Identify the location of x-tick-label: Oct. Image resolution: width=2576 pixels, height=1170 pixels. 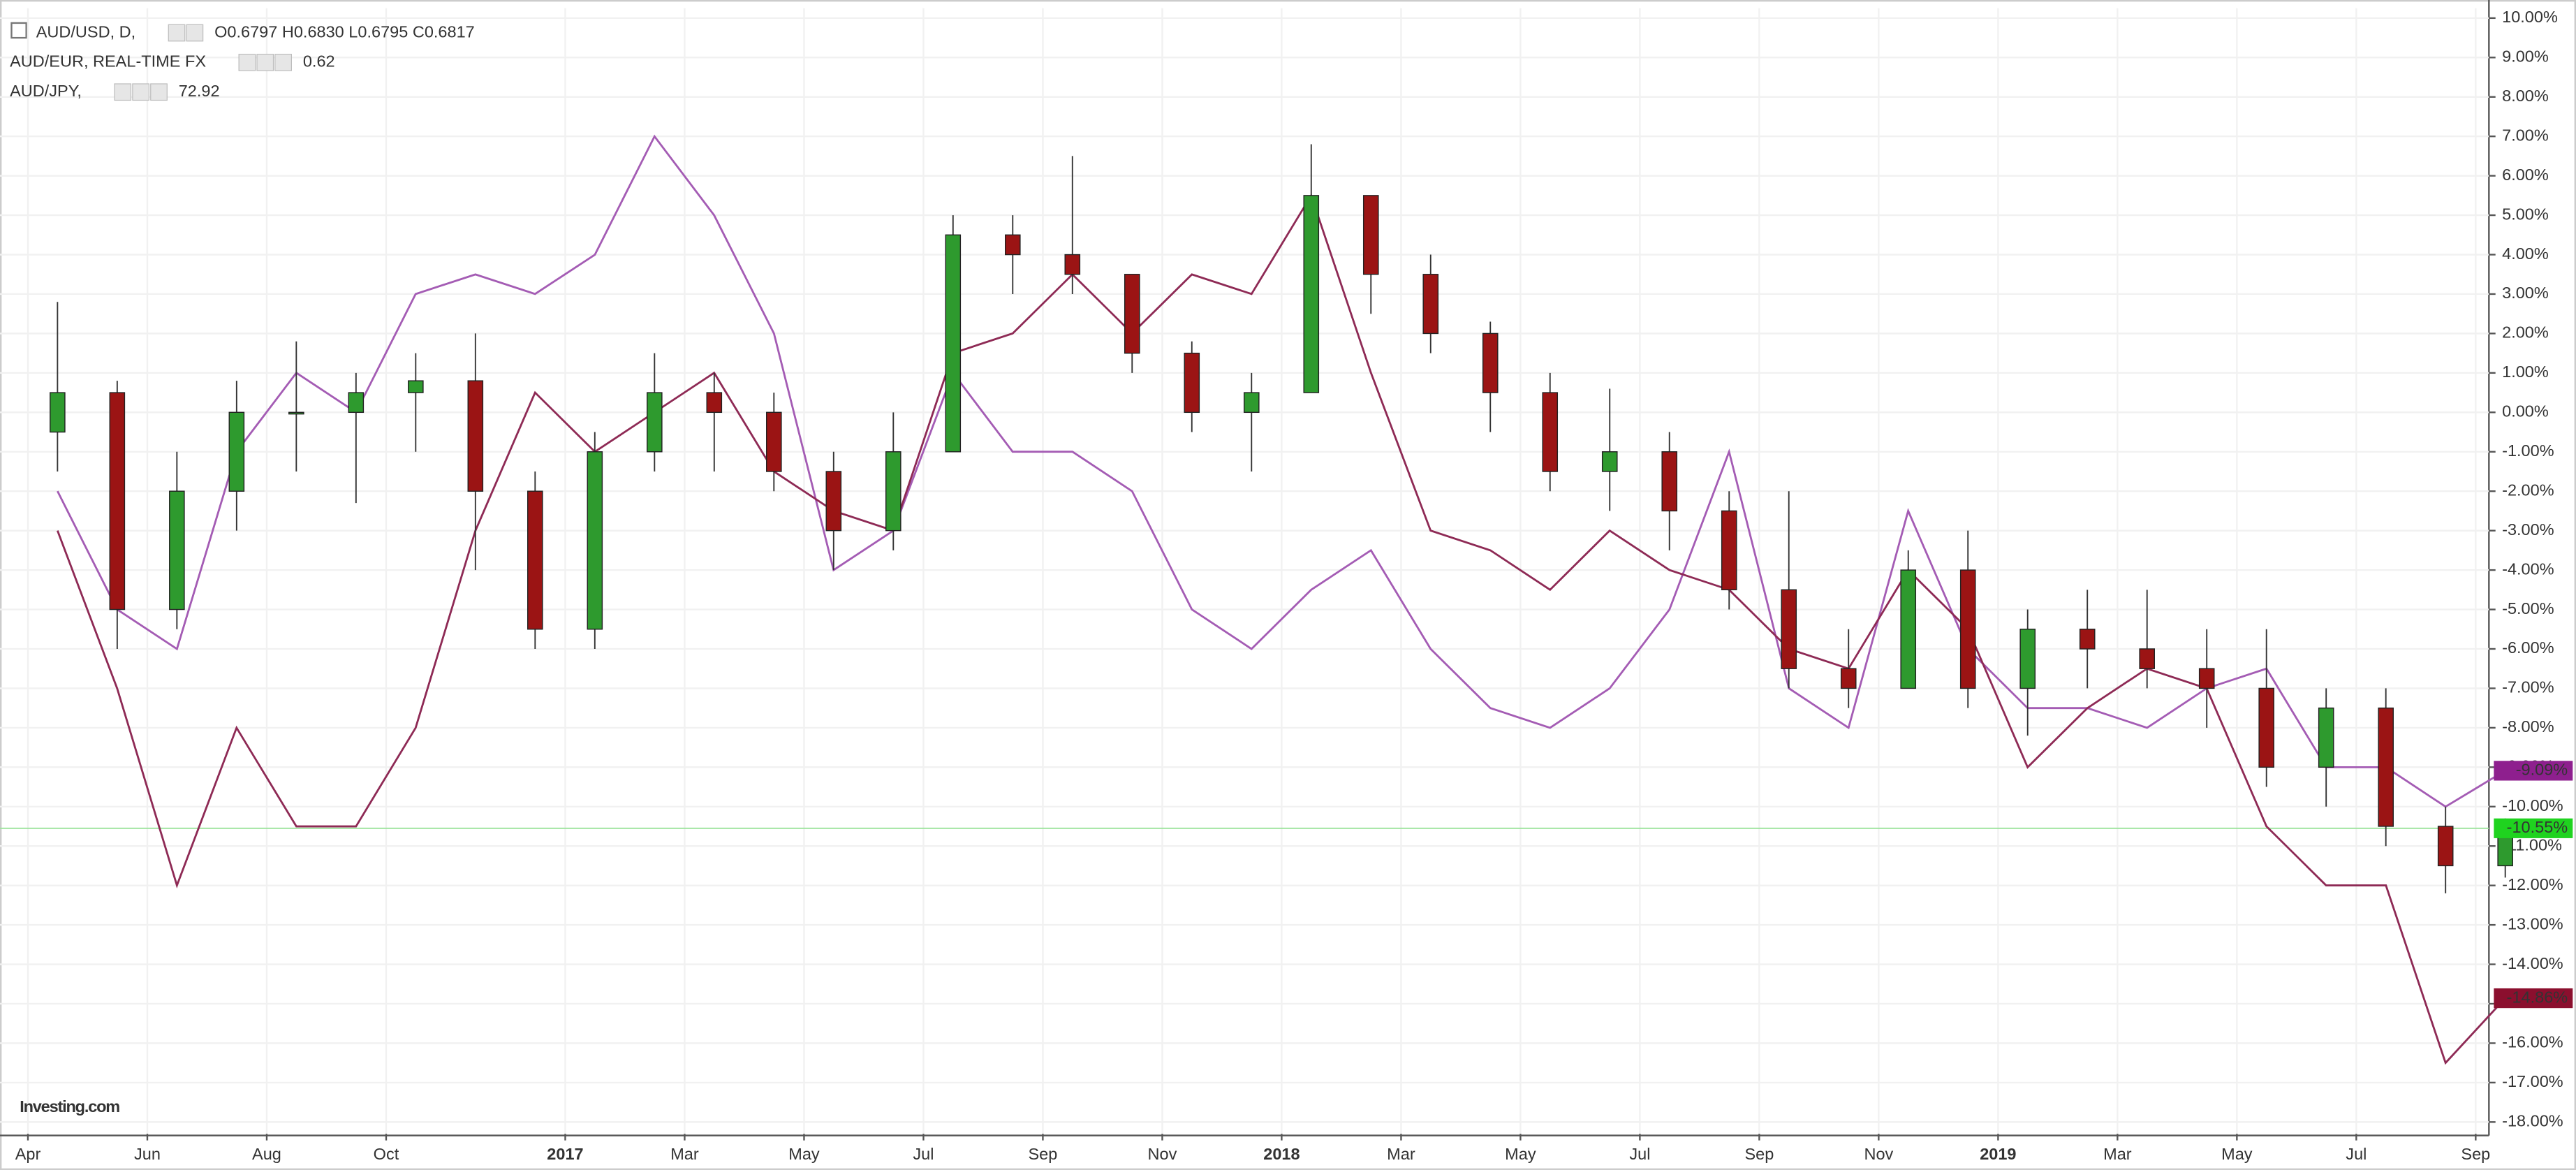
(386, 1154).